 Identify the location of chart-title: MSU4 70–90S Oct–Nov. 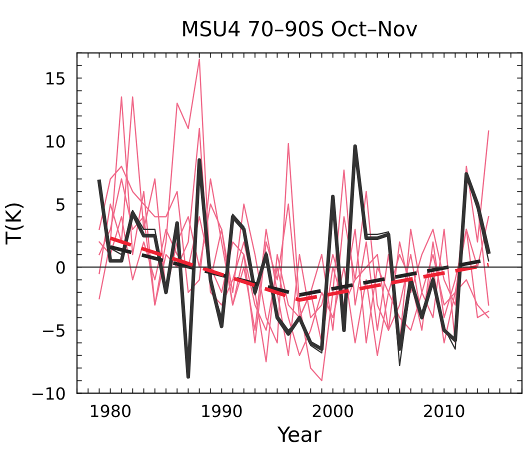
(300, 28).